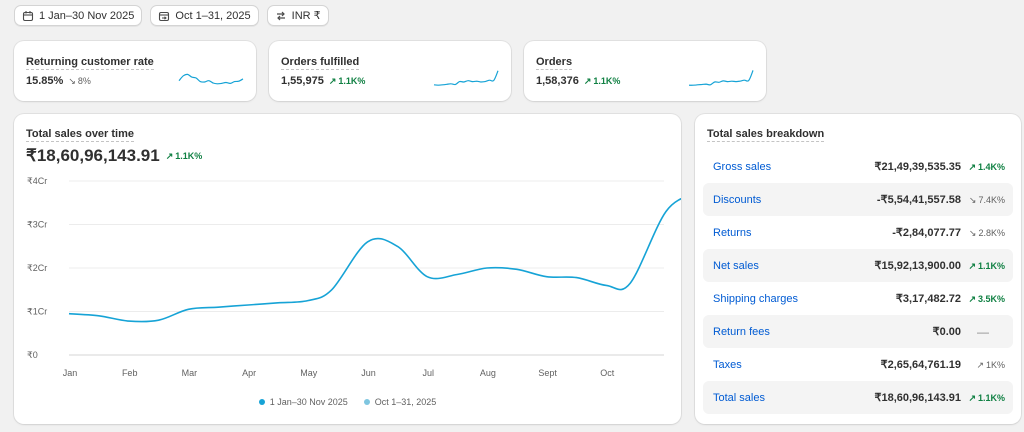 The width and height of the screenshot is (1024, 432). I want to click on legend-item-current: 1 Jan–30 Nov 2025, so click(303, 402).